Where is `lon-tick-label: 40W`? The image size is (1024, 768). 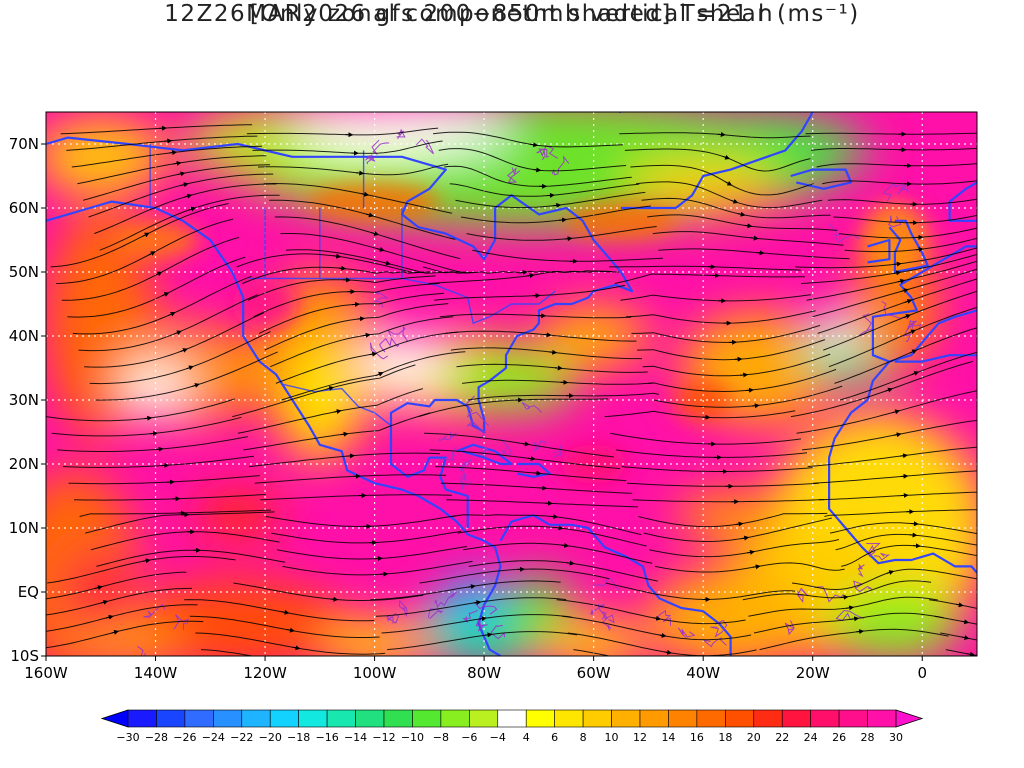
lon-tick-label: 40W is located at coordinates (703, 673).